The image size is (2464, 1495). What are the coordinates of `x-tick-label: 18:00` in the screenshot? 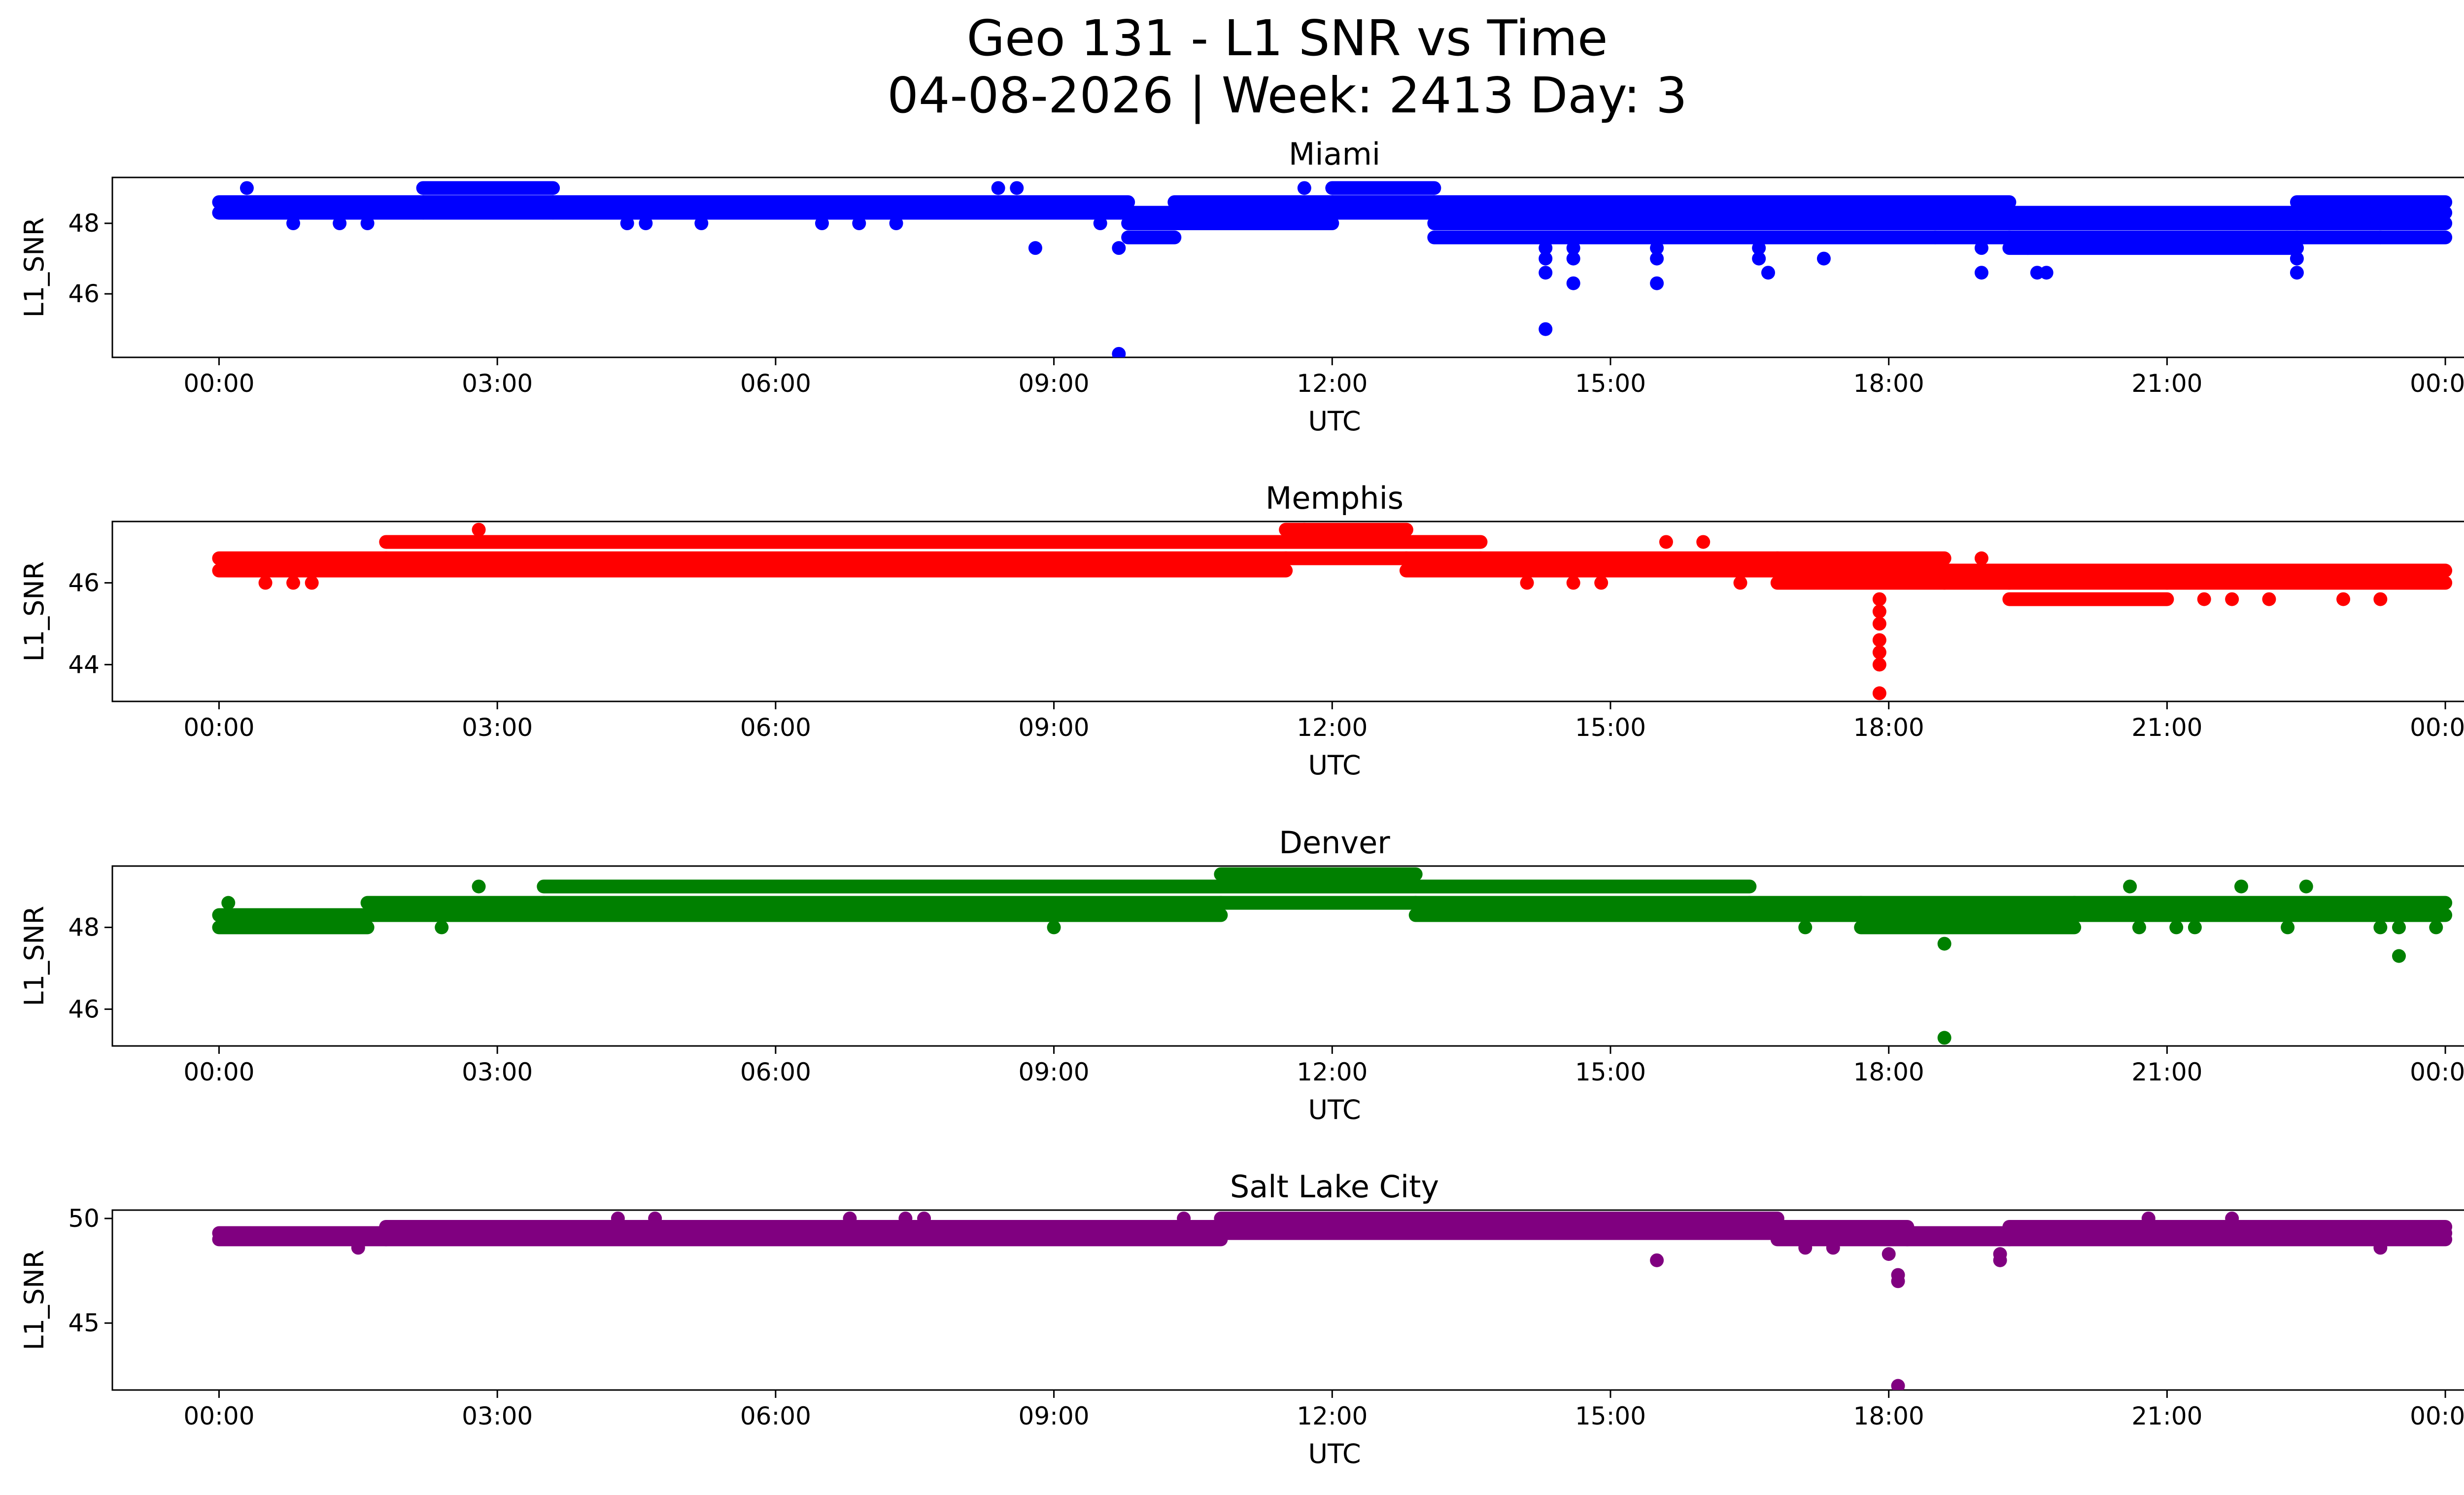 It's located at (1888, 727).